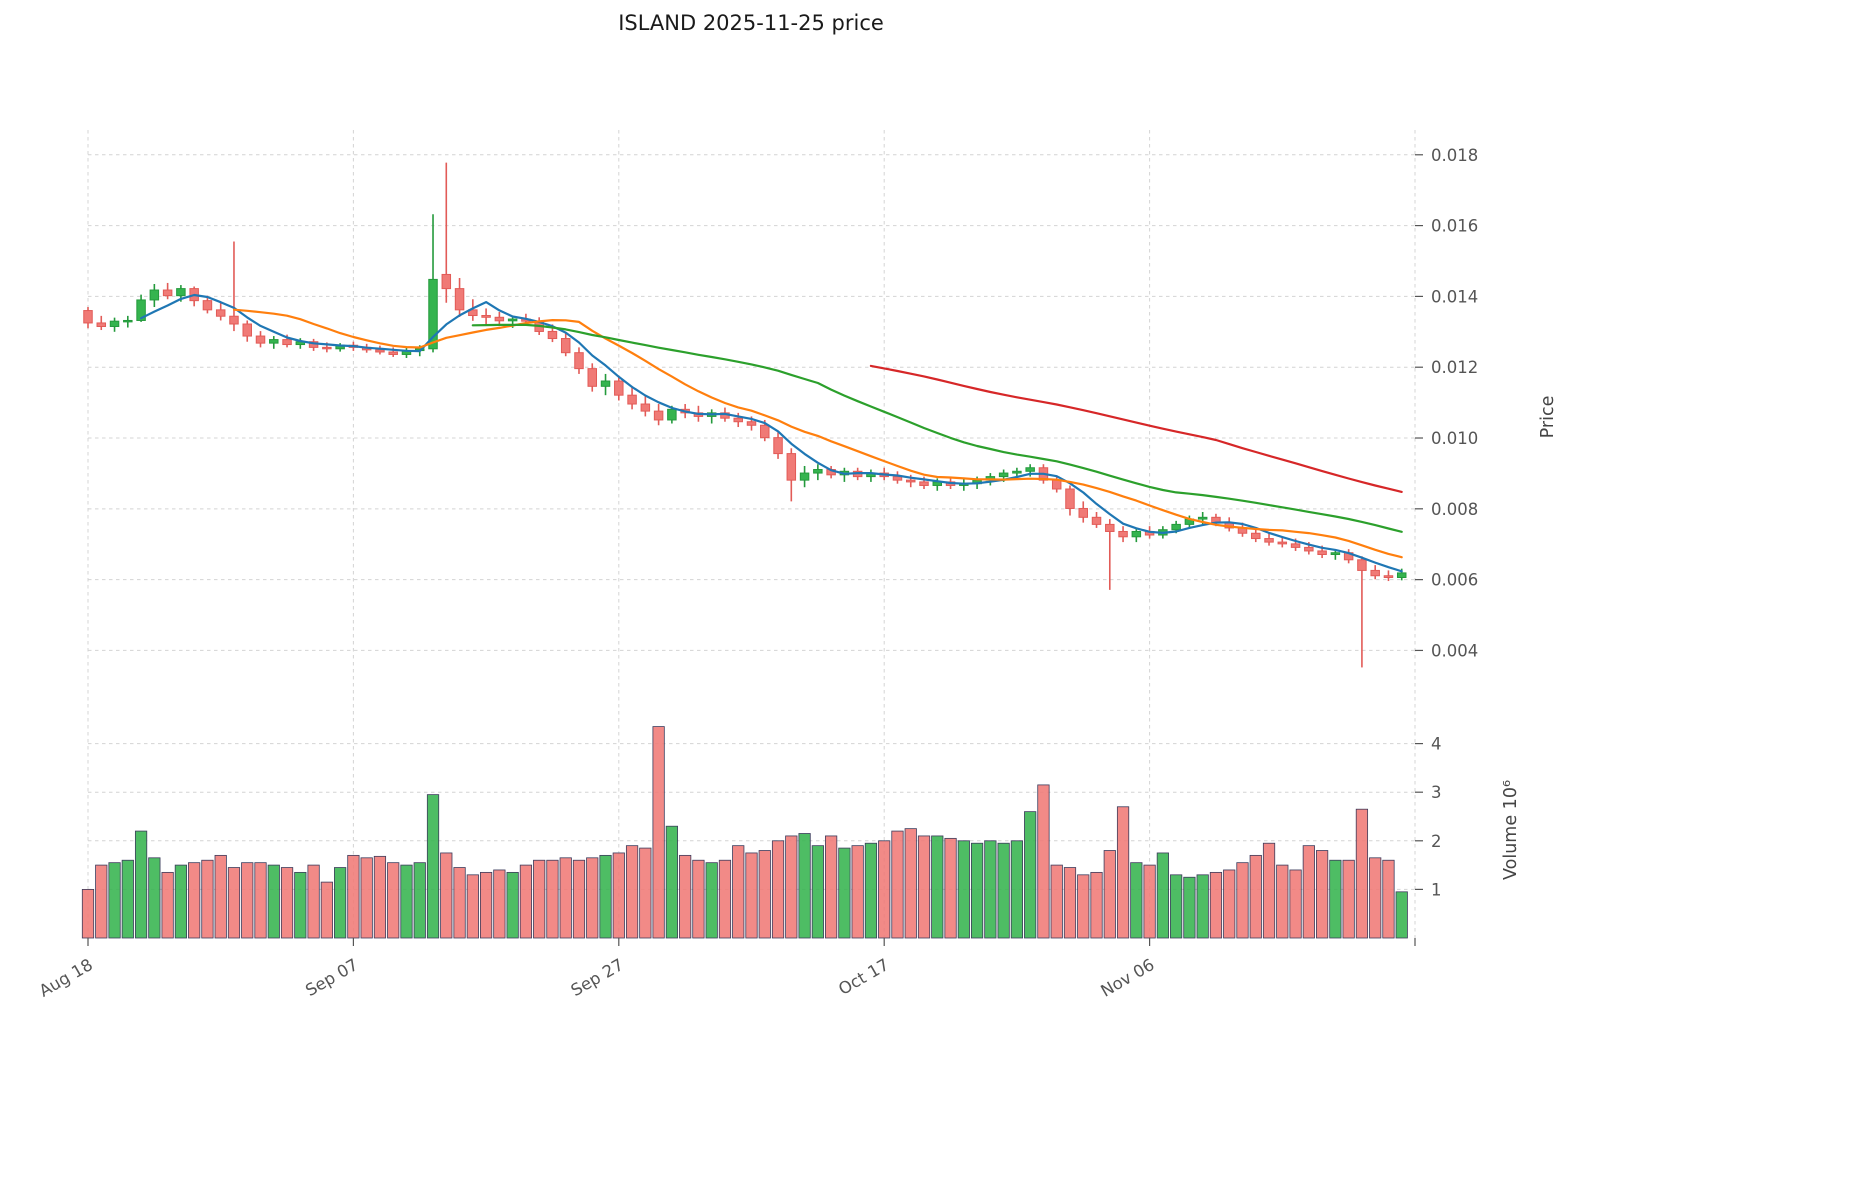 This screenshot has height=1202, width=1860. Describe the element at coordinates (1454, 367) in the screenshot. I see `price-tick-label: 0.012` at that location.